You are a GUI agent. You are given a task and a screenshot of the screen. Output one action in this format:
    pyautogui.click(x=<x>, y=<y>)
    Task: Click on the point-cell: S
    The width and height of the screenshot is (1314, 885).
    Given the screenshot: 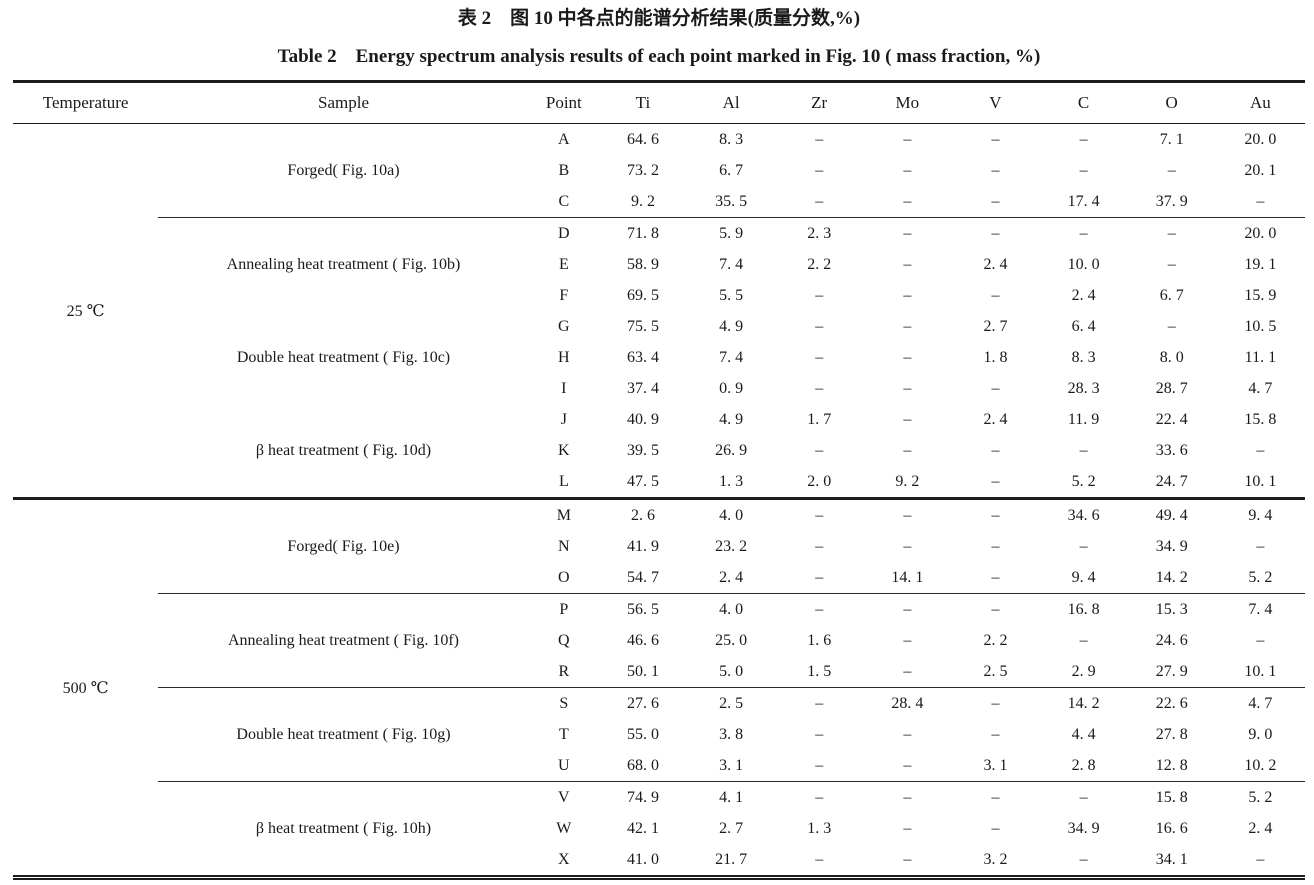 What is the action you would take?
    pyautogui.click(x=563, y=703)
    